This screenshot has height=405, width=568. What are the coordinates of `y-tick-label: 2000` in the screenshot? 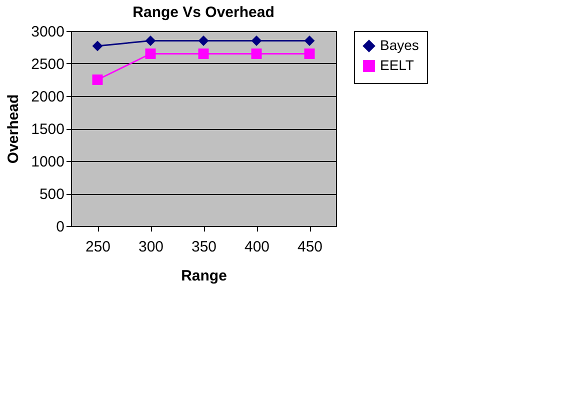 It's located at (47, 97).